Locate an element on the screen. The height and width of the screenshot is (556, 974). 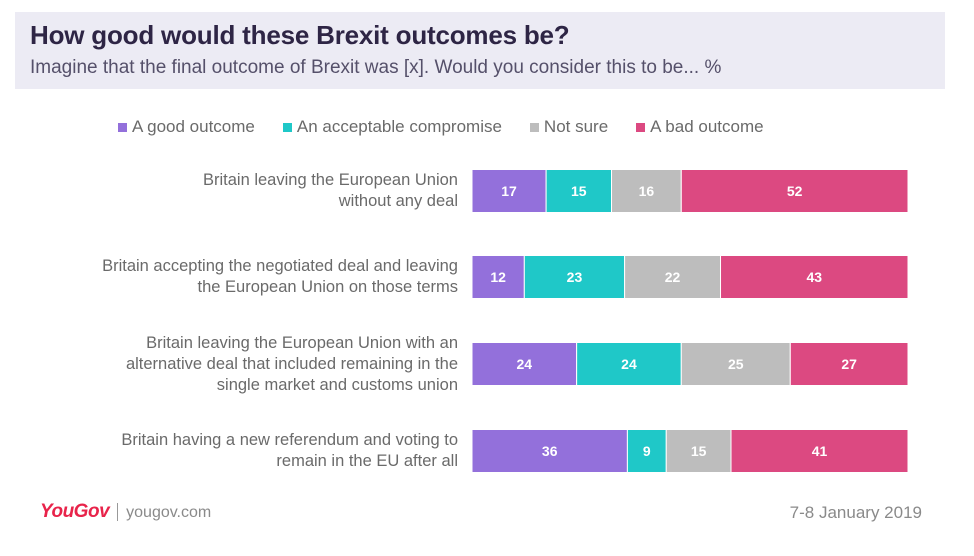
legend-label: An acceptable compromise is located at coordinates (399, 126).